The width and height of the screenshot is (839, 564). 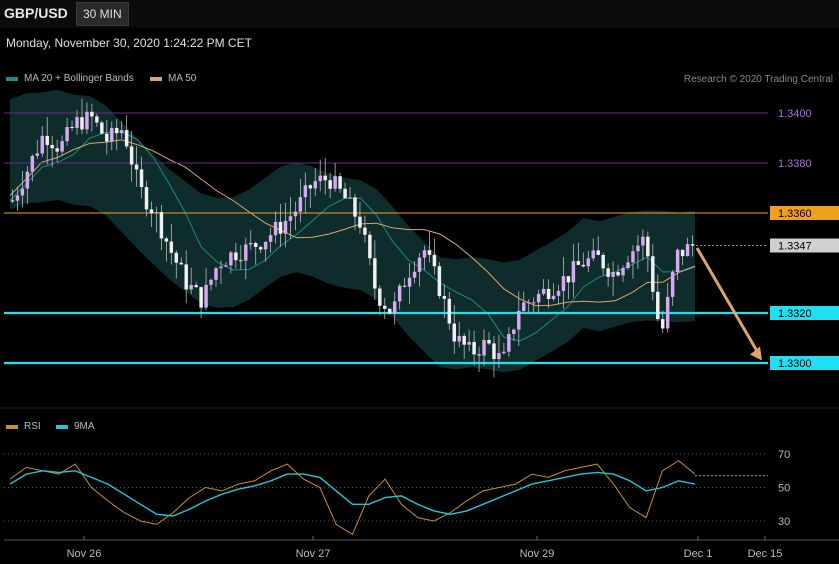 I want to click on forecast-arrow-shaft, so click(x=728, y=301).